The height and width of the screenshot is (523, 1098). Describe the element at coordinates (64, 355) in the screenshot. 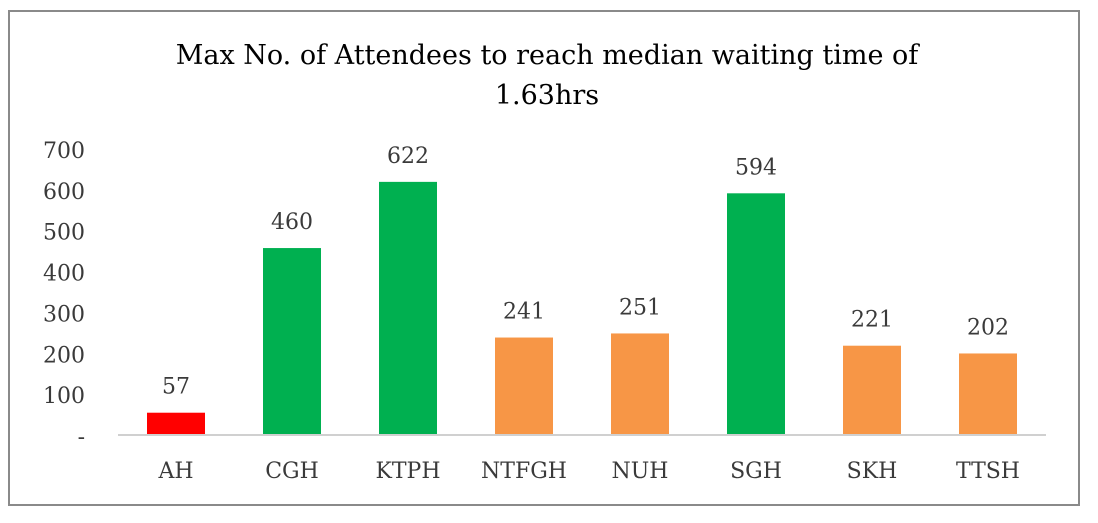

I see `y-tick-label: 200` at that location.